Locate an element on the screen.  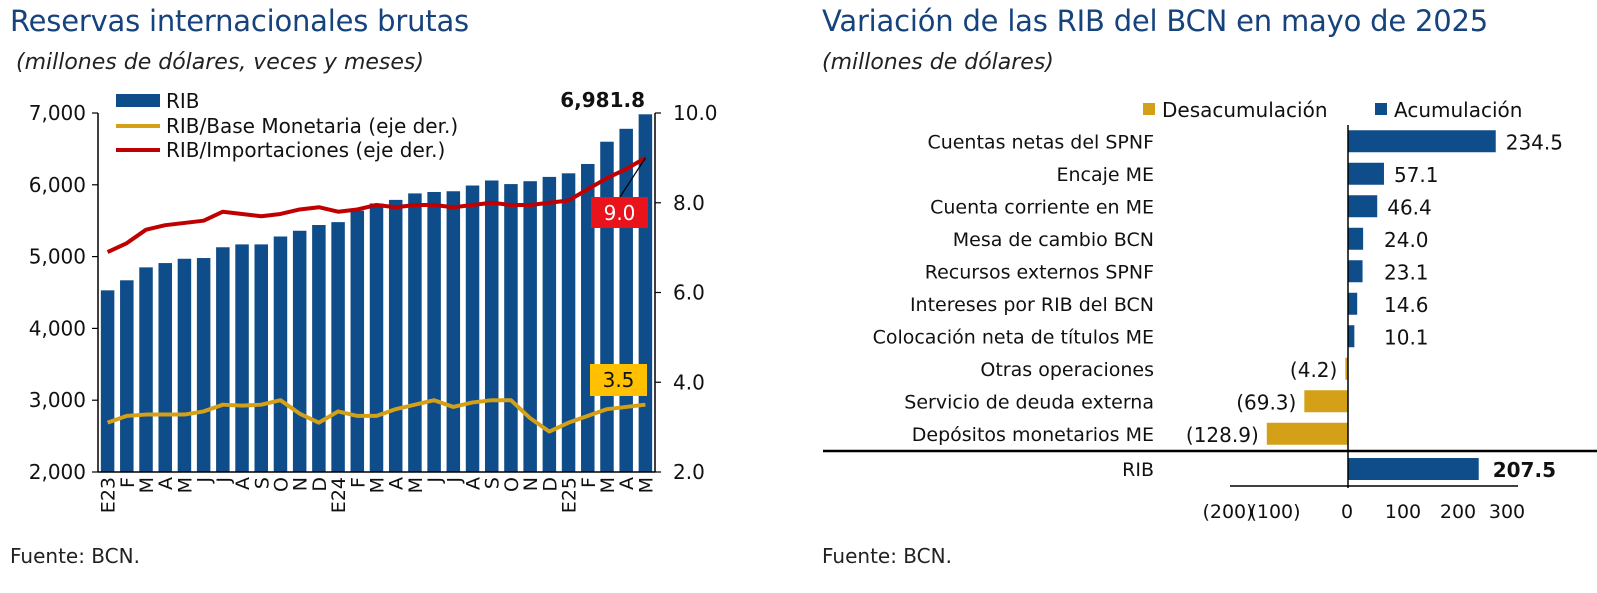
base-last-value-label: 3.5 is located at coordinates (619, 380).